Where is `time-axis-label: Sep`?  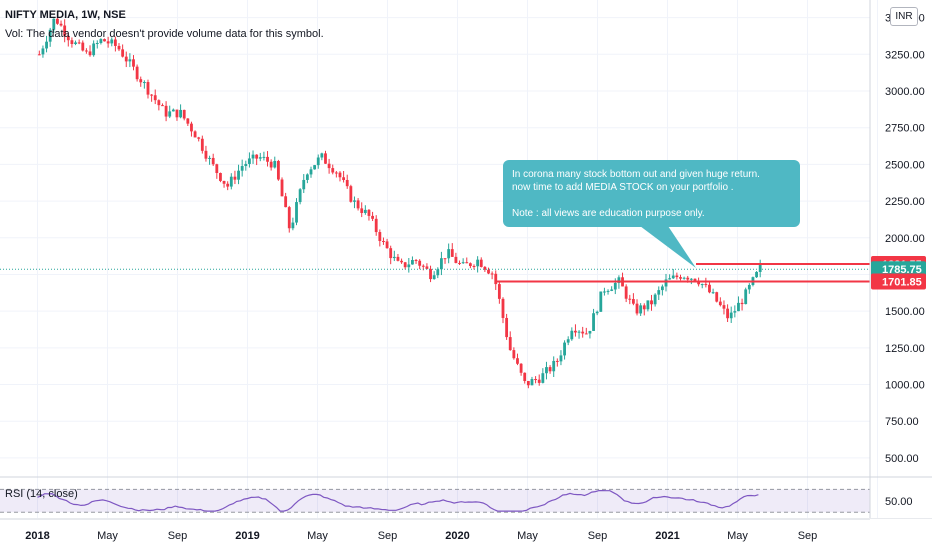
time-axis-label: Sep is located at coordinates (178, 536).